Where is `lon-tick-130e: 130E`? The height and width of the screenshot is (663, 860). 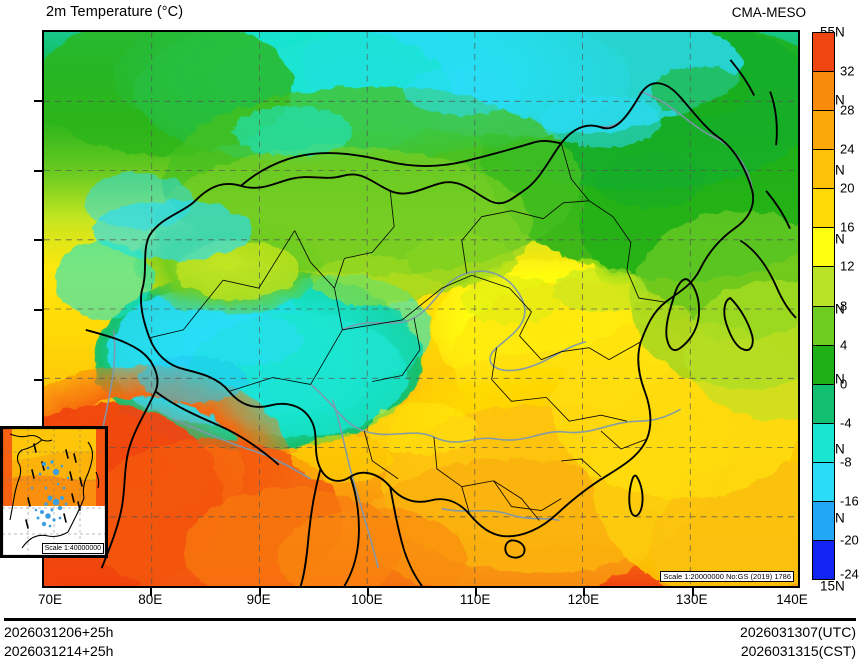 lon-tick-130e: 130E is located at coordinates (691, 599).